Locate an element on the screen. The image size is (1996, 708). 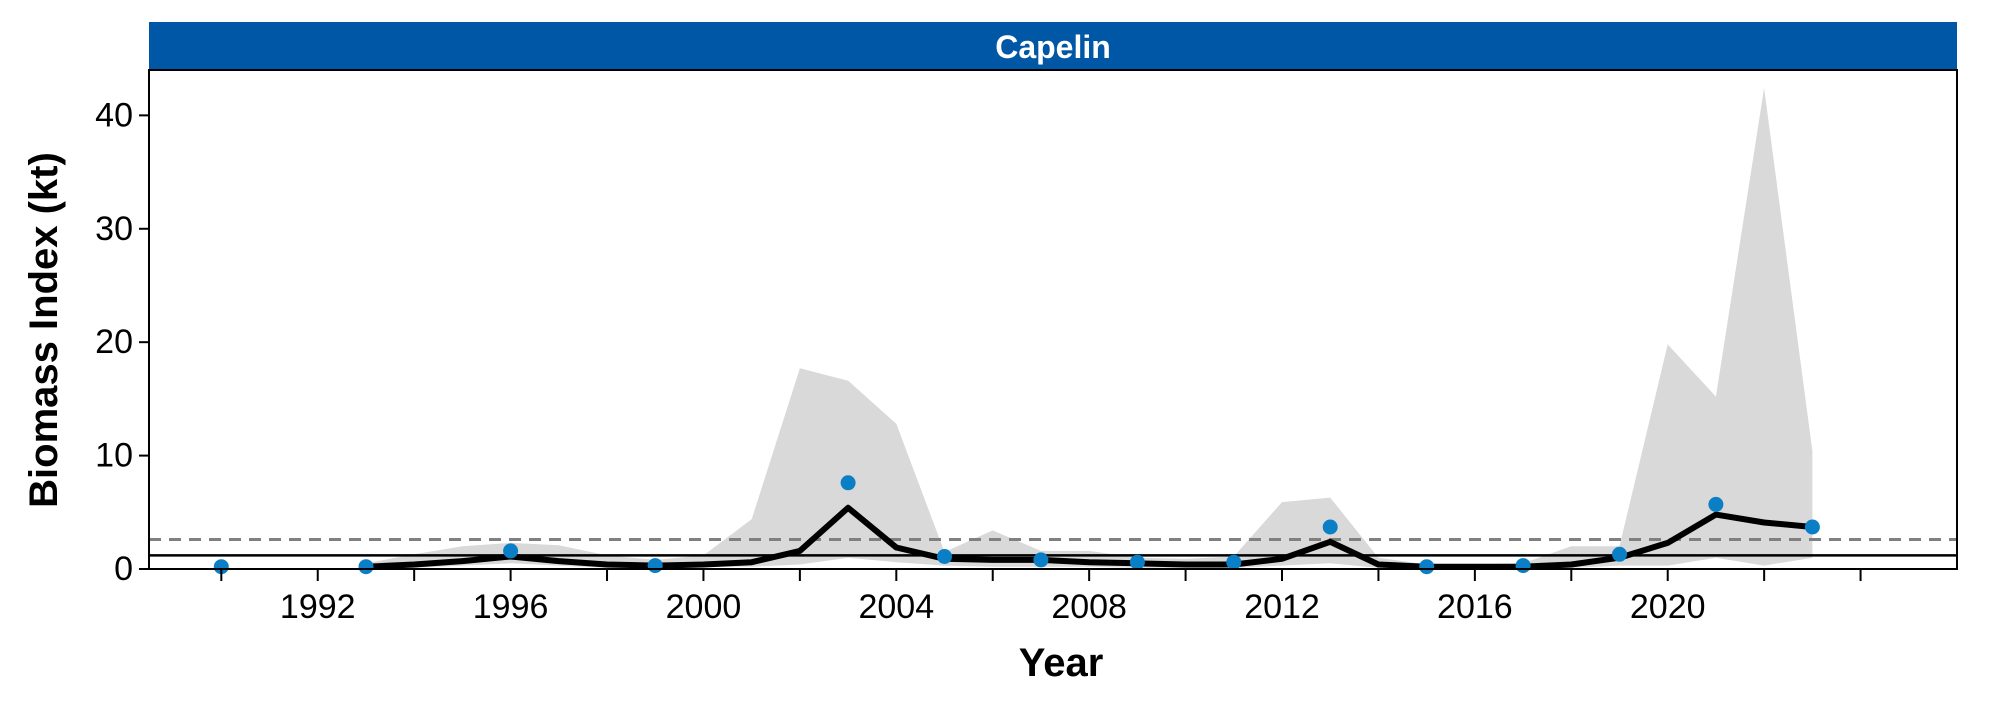
y-tick-label-30: 30 is located at coordinates (114, 229).